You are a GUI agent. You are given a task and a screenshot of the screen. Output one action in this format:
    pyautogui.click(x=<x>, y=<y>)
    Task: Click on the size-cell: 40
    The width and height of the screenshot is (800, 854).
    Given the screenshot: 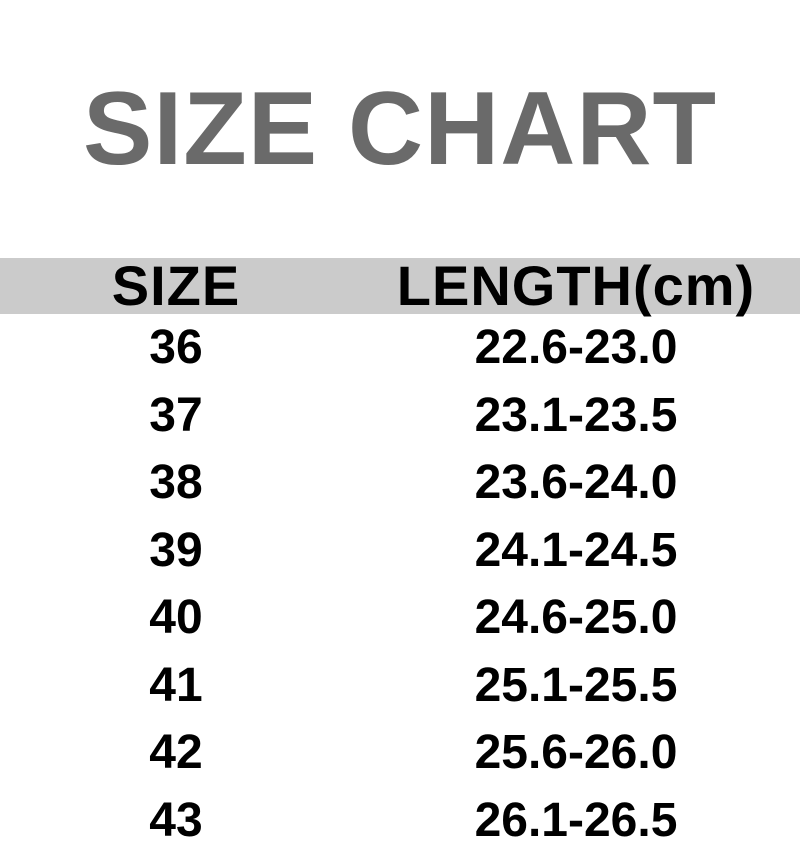 What is the action you would take?
    pyautogui.click(x=176, y=618)
    